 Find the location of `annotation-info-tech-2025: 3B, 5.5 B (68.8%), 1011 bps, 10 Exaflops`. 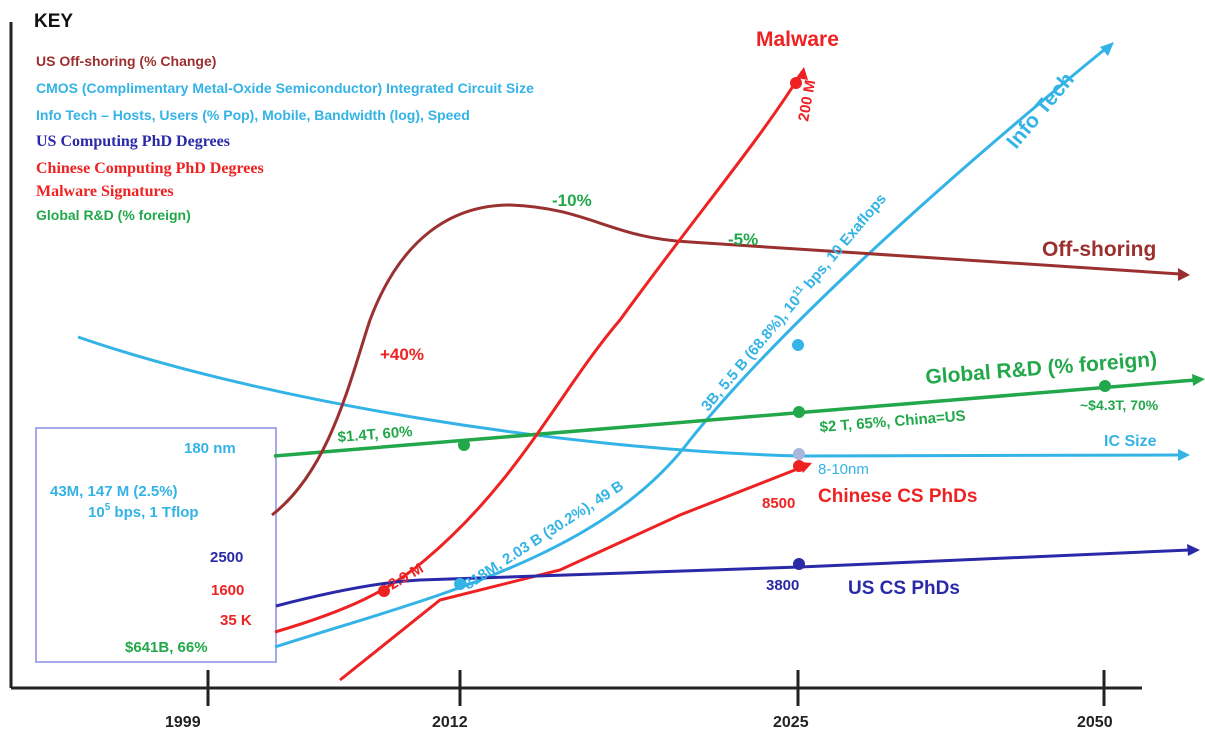

annotation-info-tech-2025: 3B, 5.5 B (68.8%), 1011 bps, 10 Exaflops is located at coordinates (793, 302).